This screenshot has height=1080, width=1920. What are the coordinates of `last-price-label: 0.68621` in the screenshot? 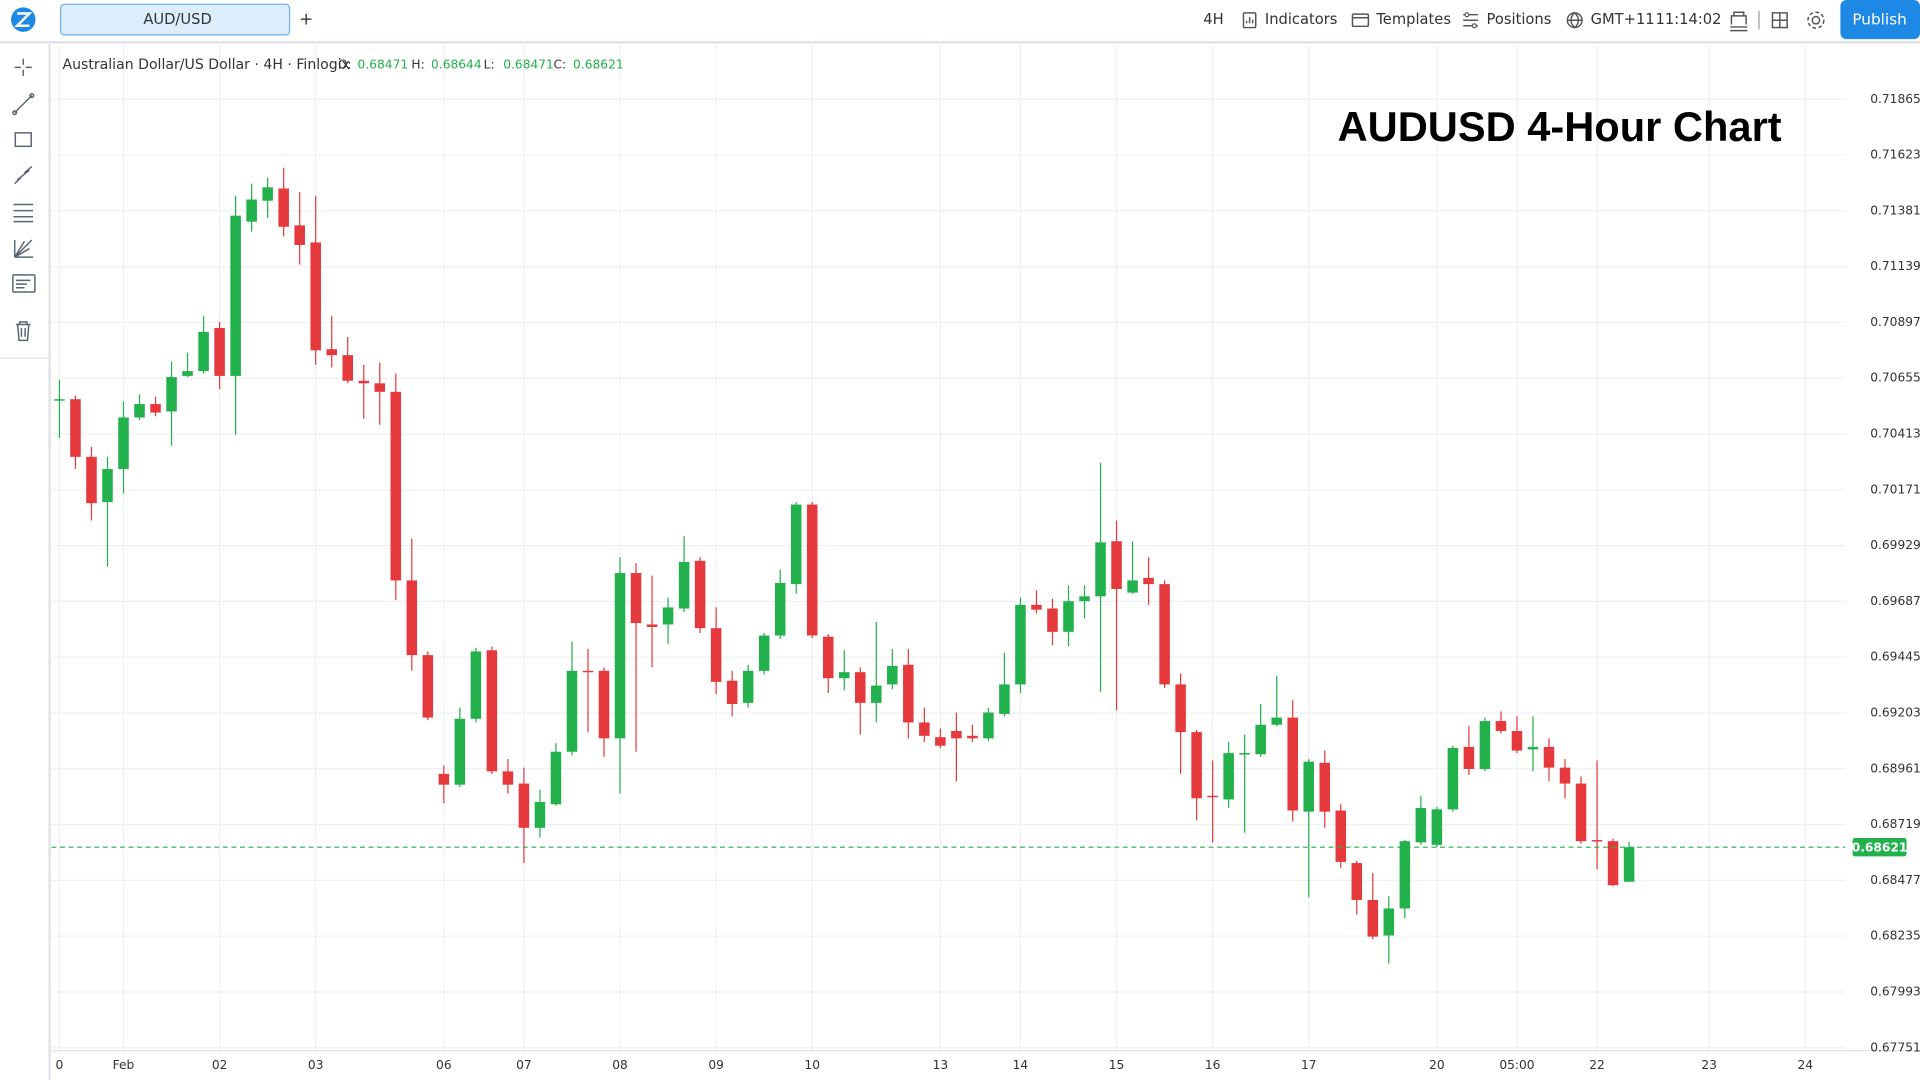 It's located at (1880, 847).